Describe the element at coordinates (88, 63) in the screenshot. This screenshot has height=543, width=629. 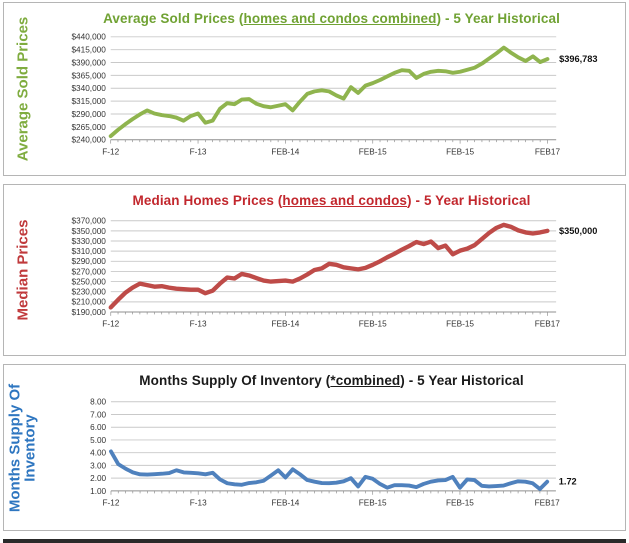
I see `y-tick-label: $390,000` at that location.